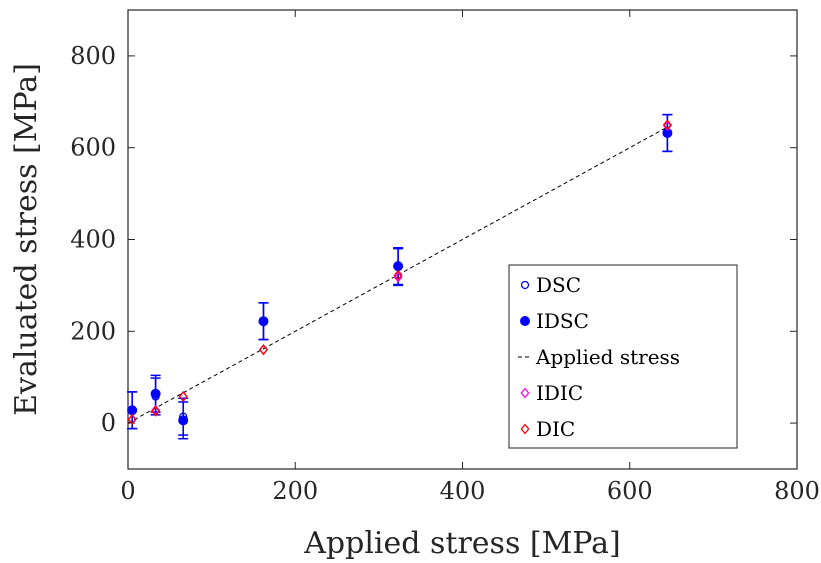  I want to click on legend-label: DIC, so click(555, 429).